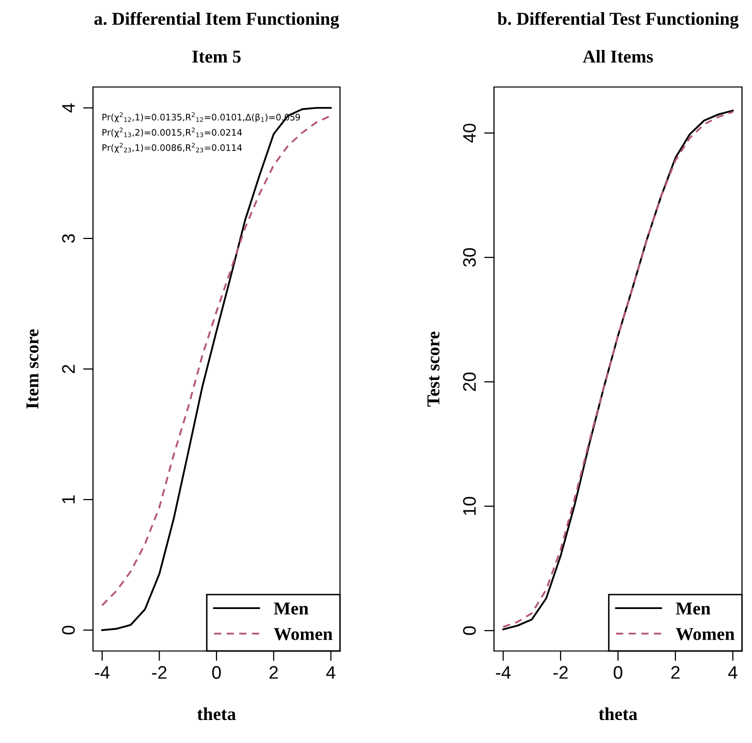 This screenshot has height=743, width=752. Describe the element at coordinates (433, 369) in the screenshot. I see `y-axis-title: Test score` at that location.